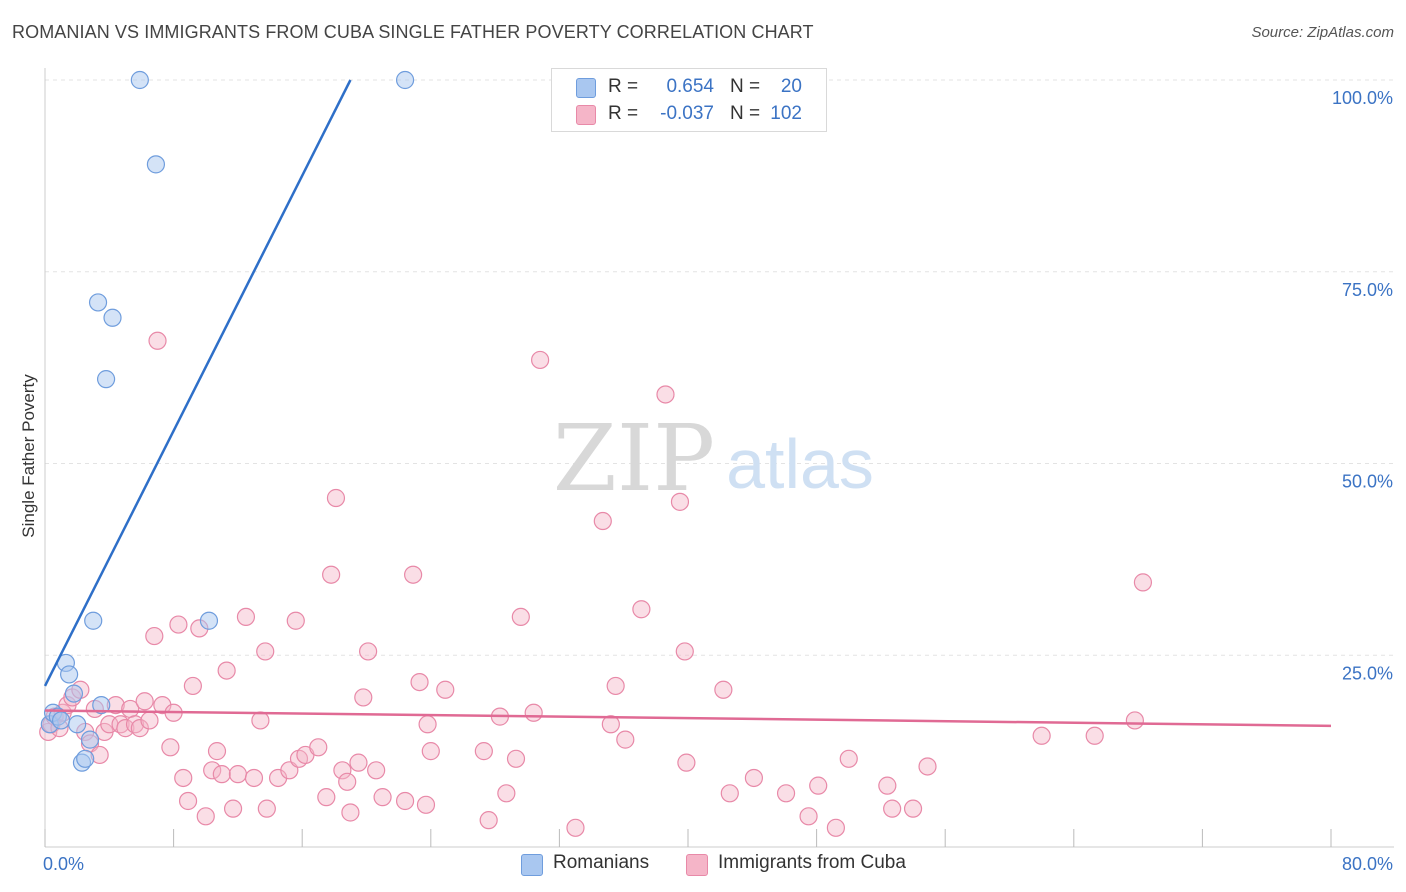 The width and height of the screenshot is (1406, 892). I want to click on legend-r-value: -0.037, so click(687, 113).